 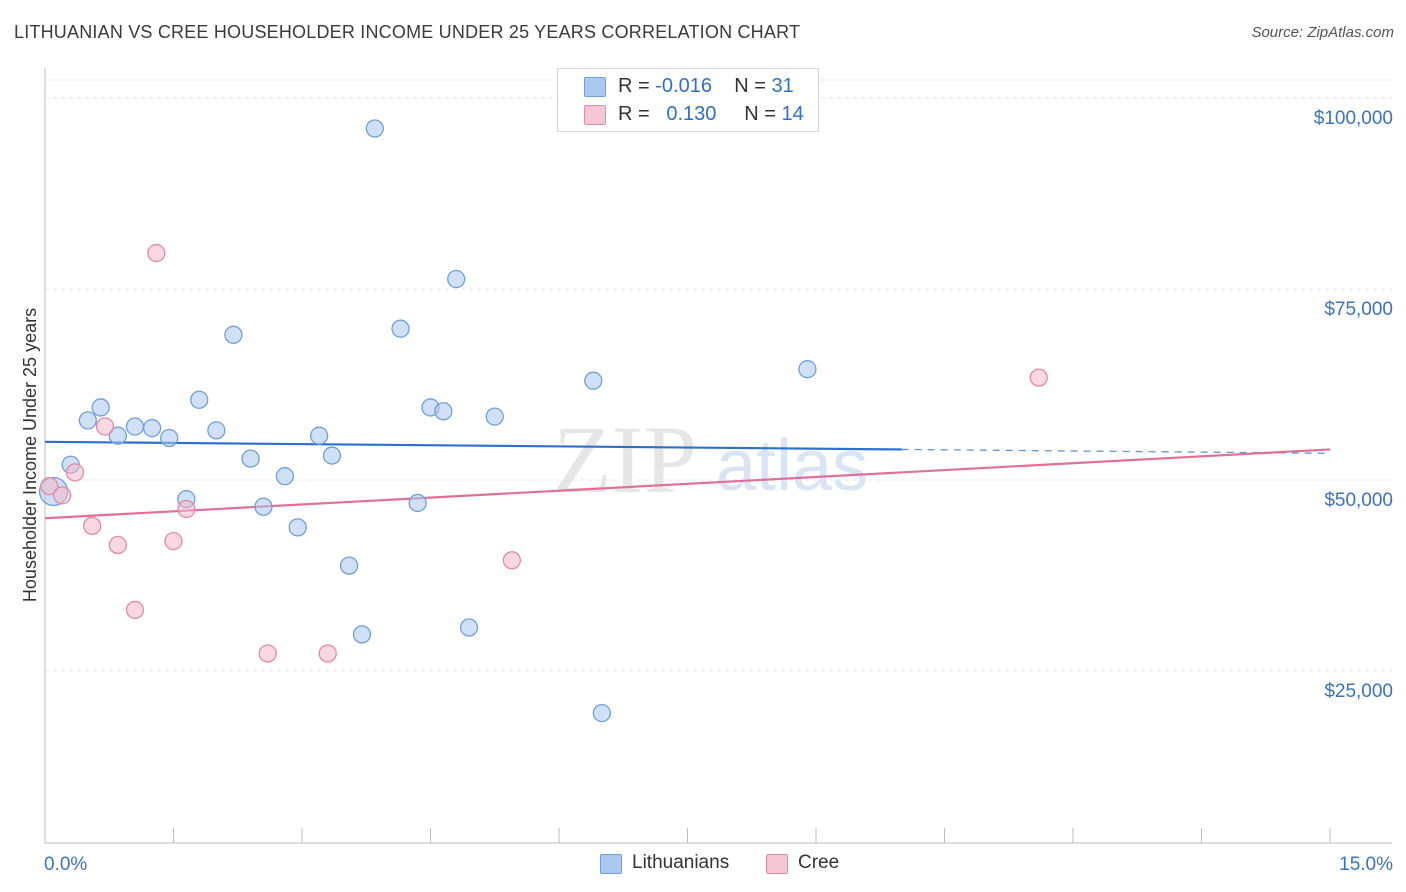 I want to click on x-tick-label-0: 0.0%, so click(x=65, y=864).